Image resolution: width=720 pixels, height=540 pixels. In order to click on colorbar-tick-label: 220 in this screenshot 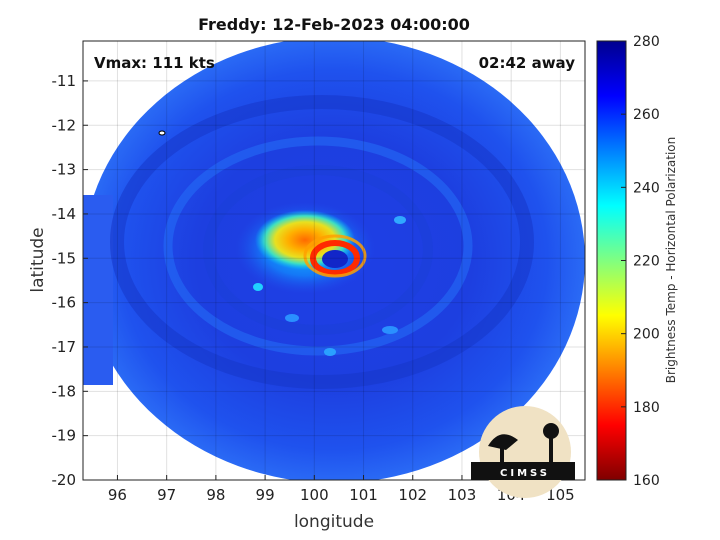, I will do `click(646, 262)`.